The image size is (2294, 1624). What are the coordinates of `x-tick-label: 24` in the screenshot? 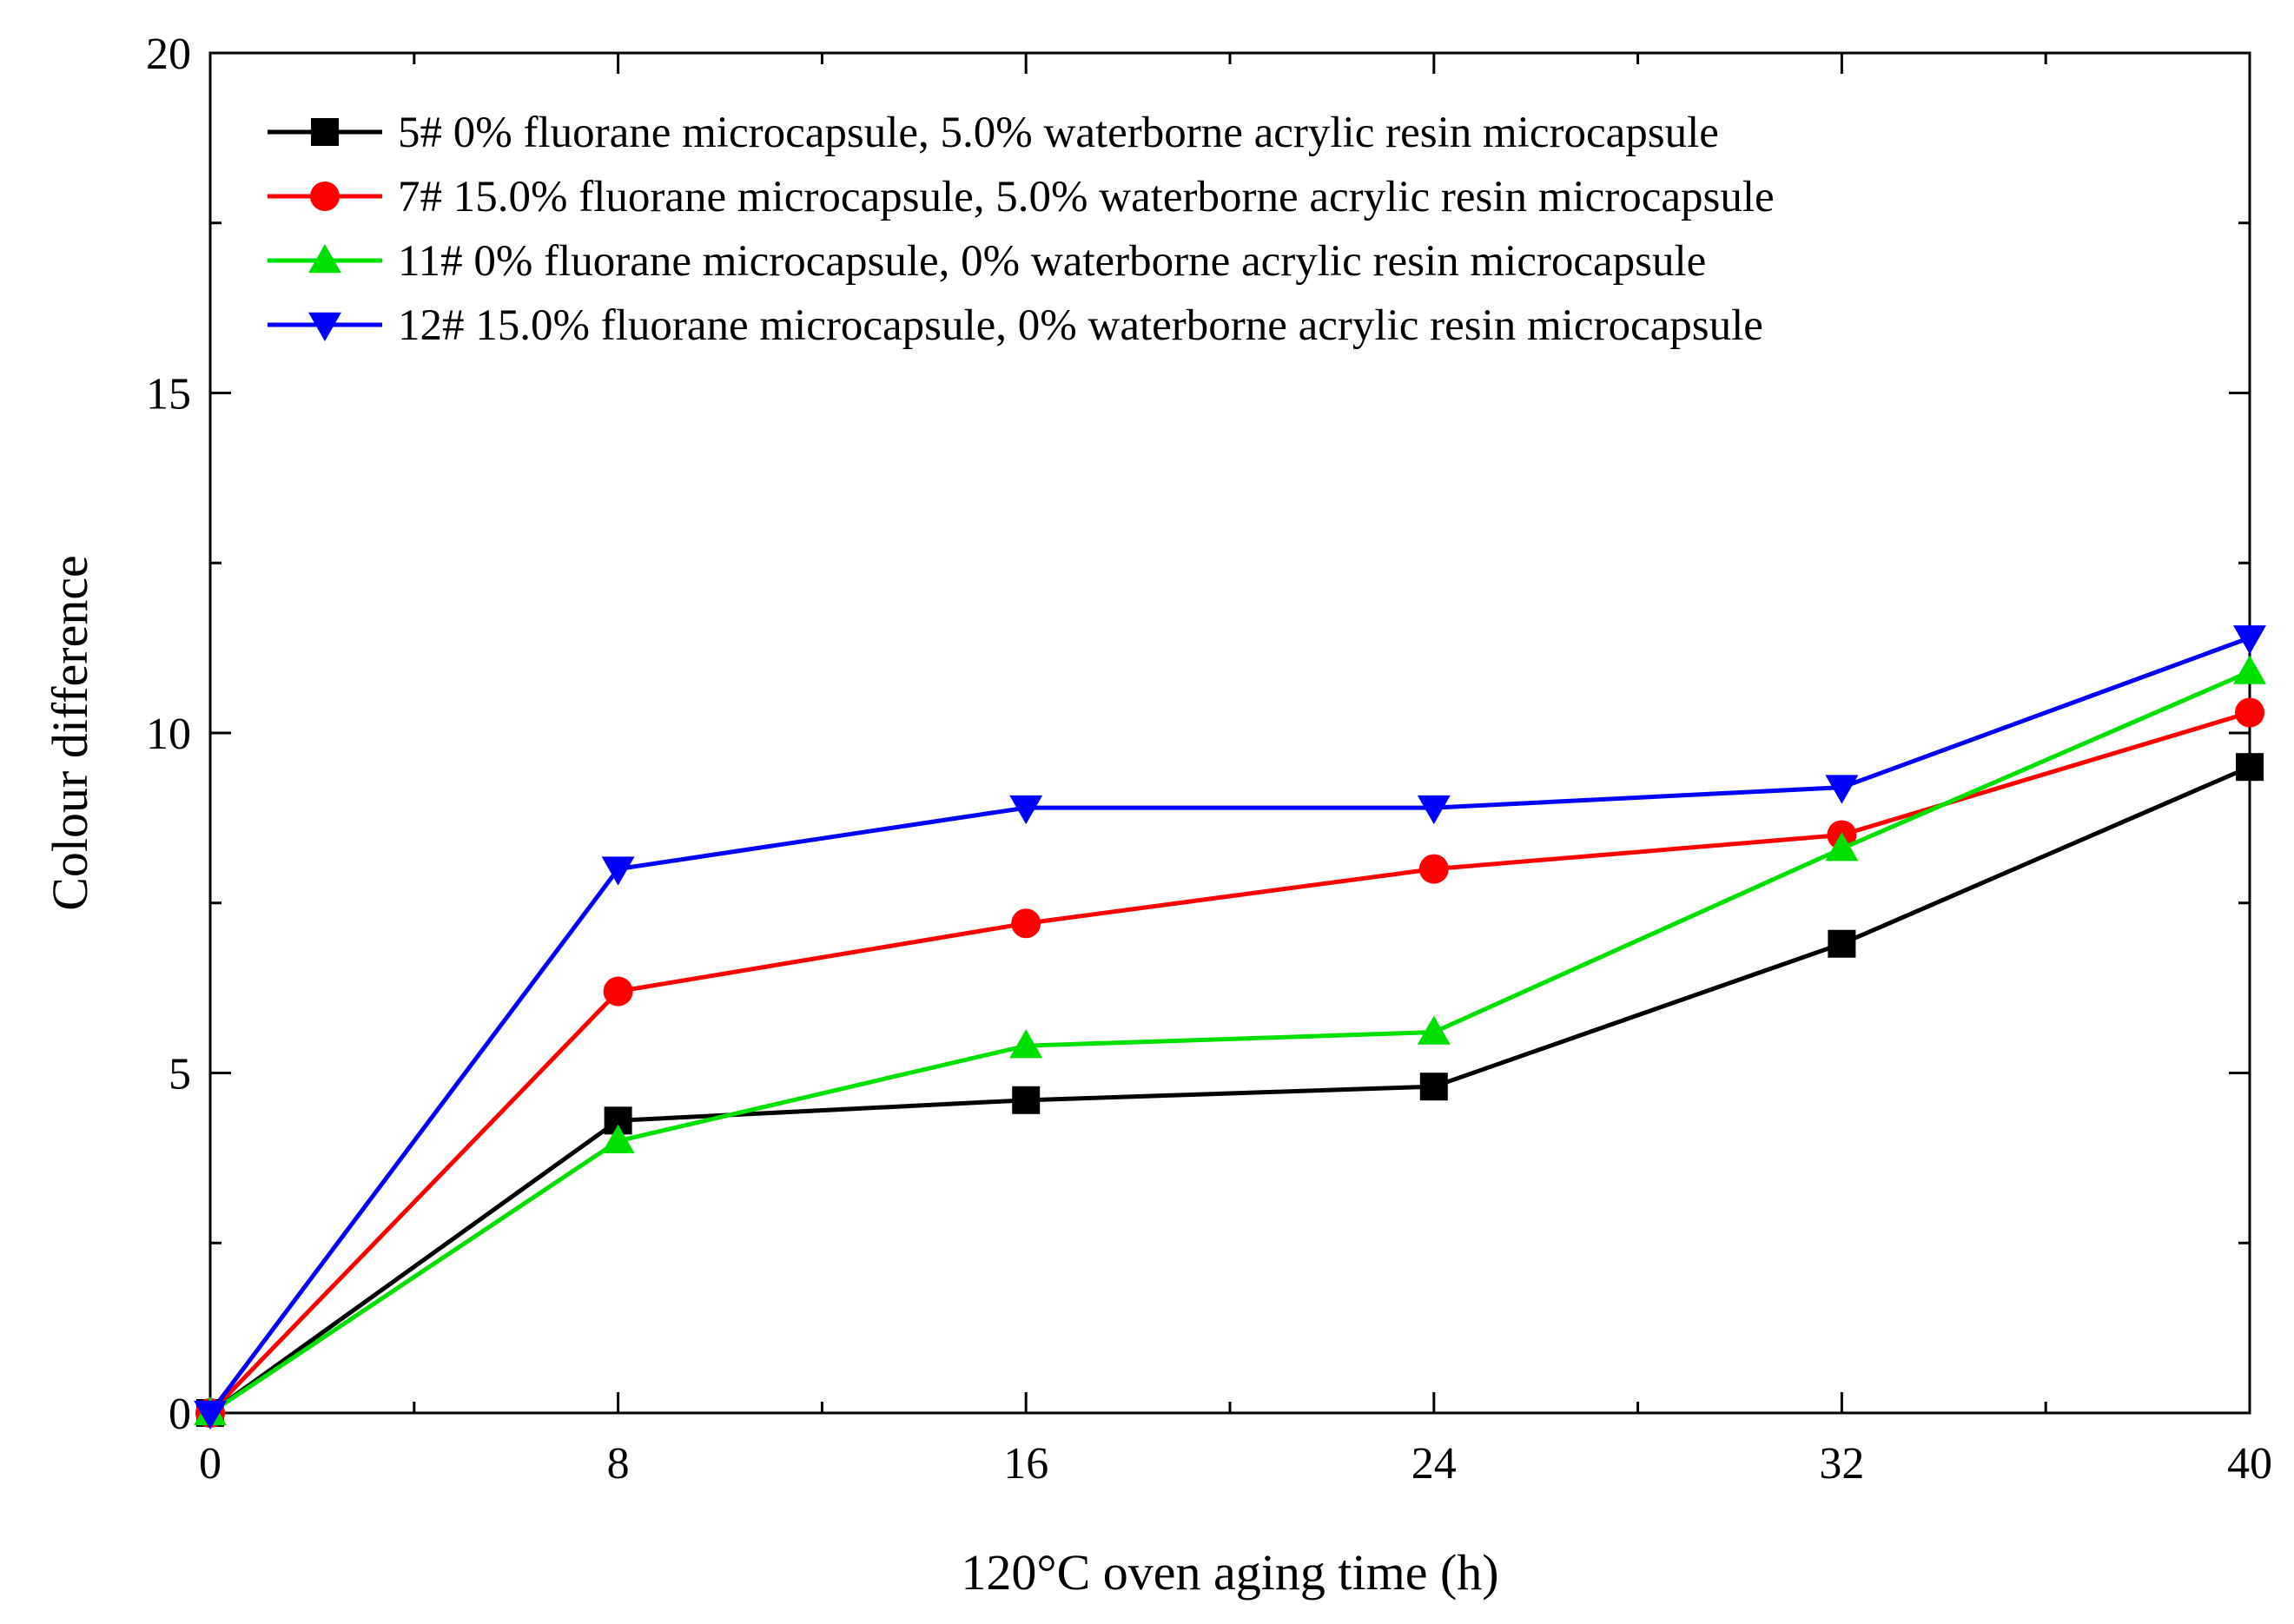 It's located at (1434, 1464).